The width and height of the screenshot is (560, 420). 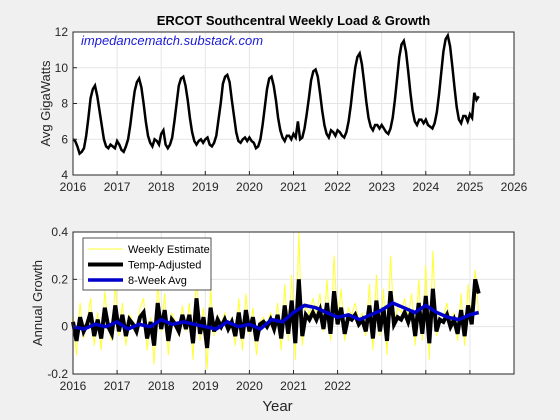 I want to click on y-tick-label: 0, so click(x=64, y=327).